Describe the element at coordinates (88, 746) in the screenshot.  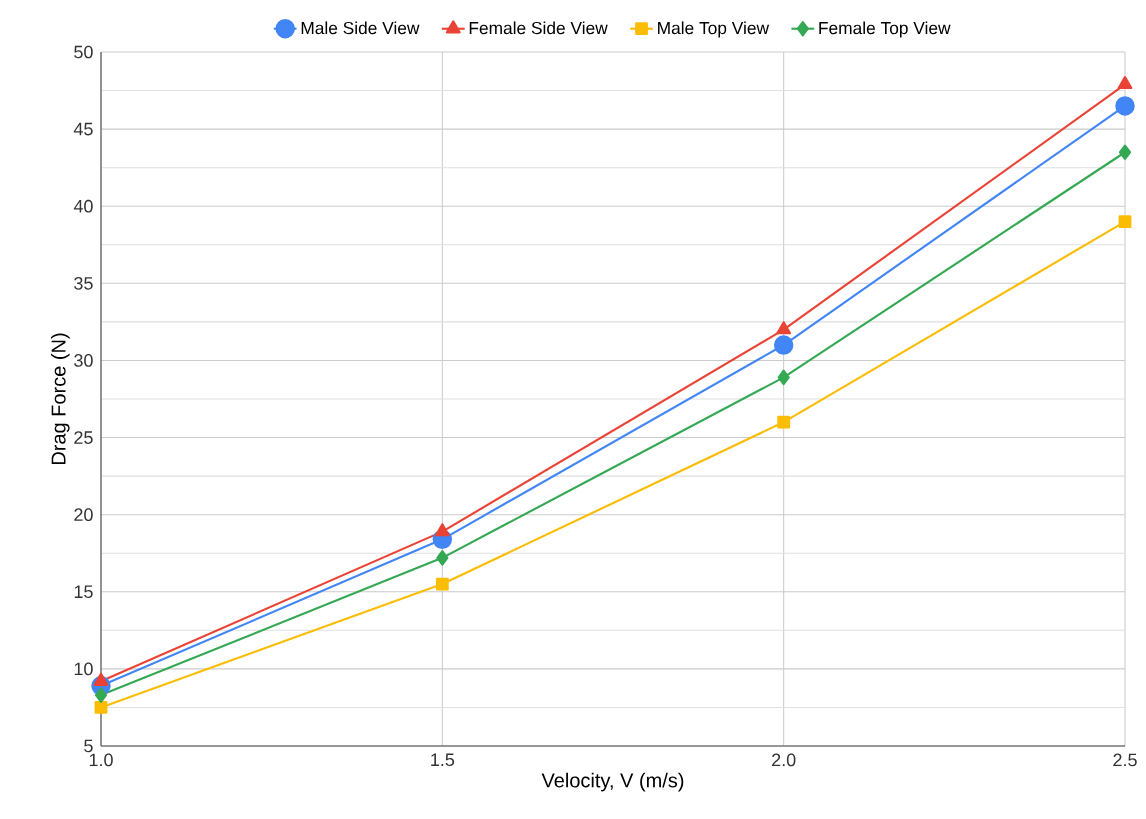
I see `y-tick-label: 5` at that location.